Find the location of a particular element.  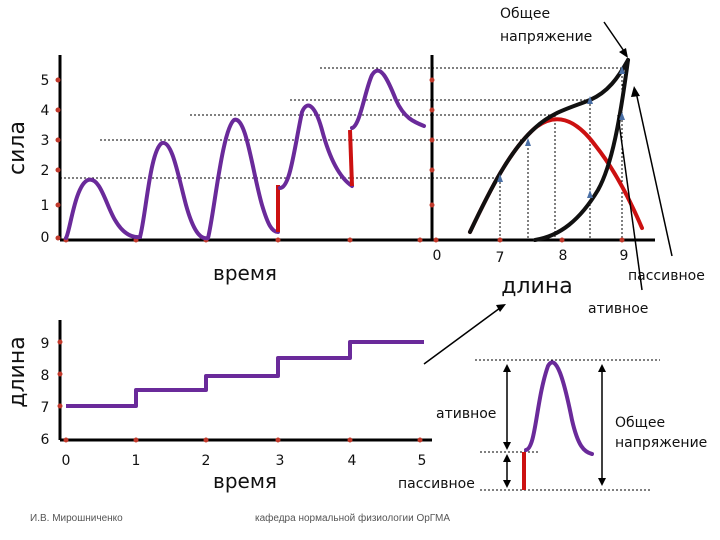

passive-tension-curve is located at coordinates (581, 150).